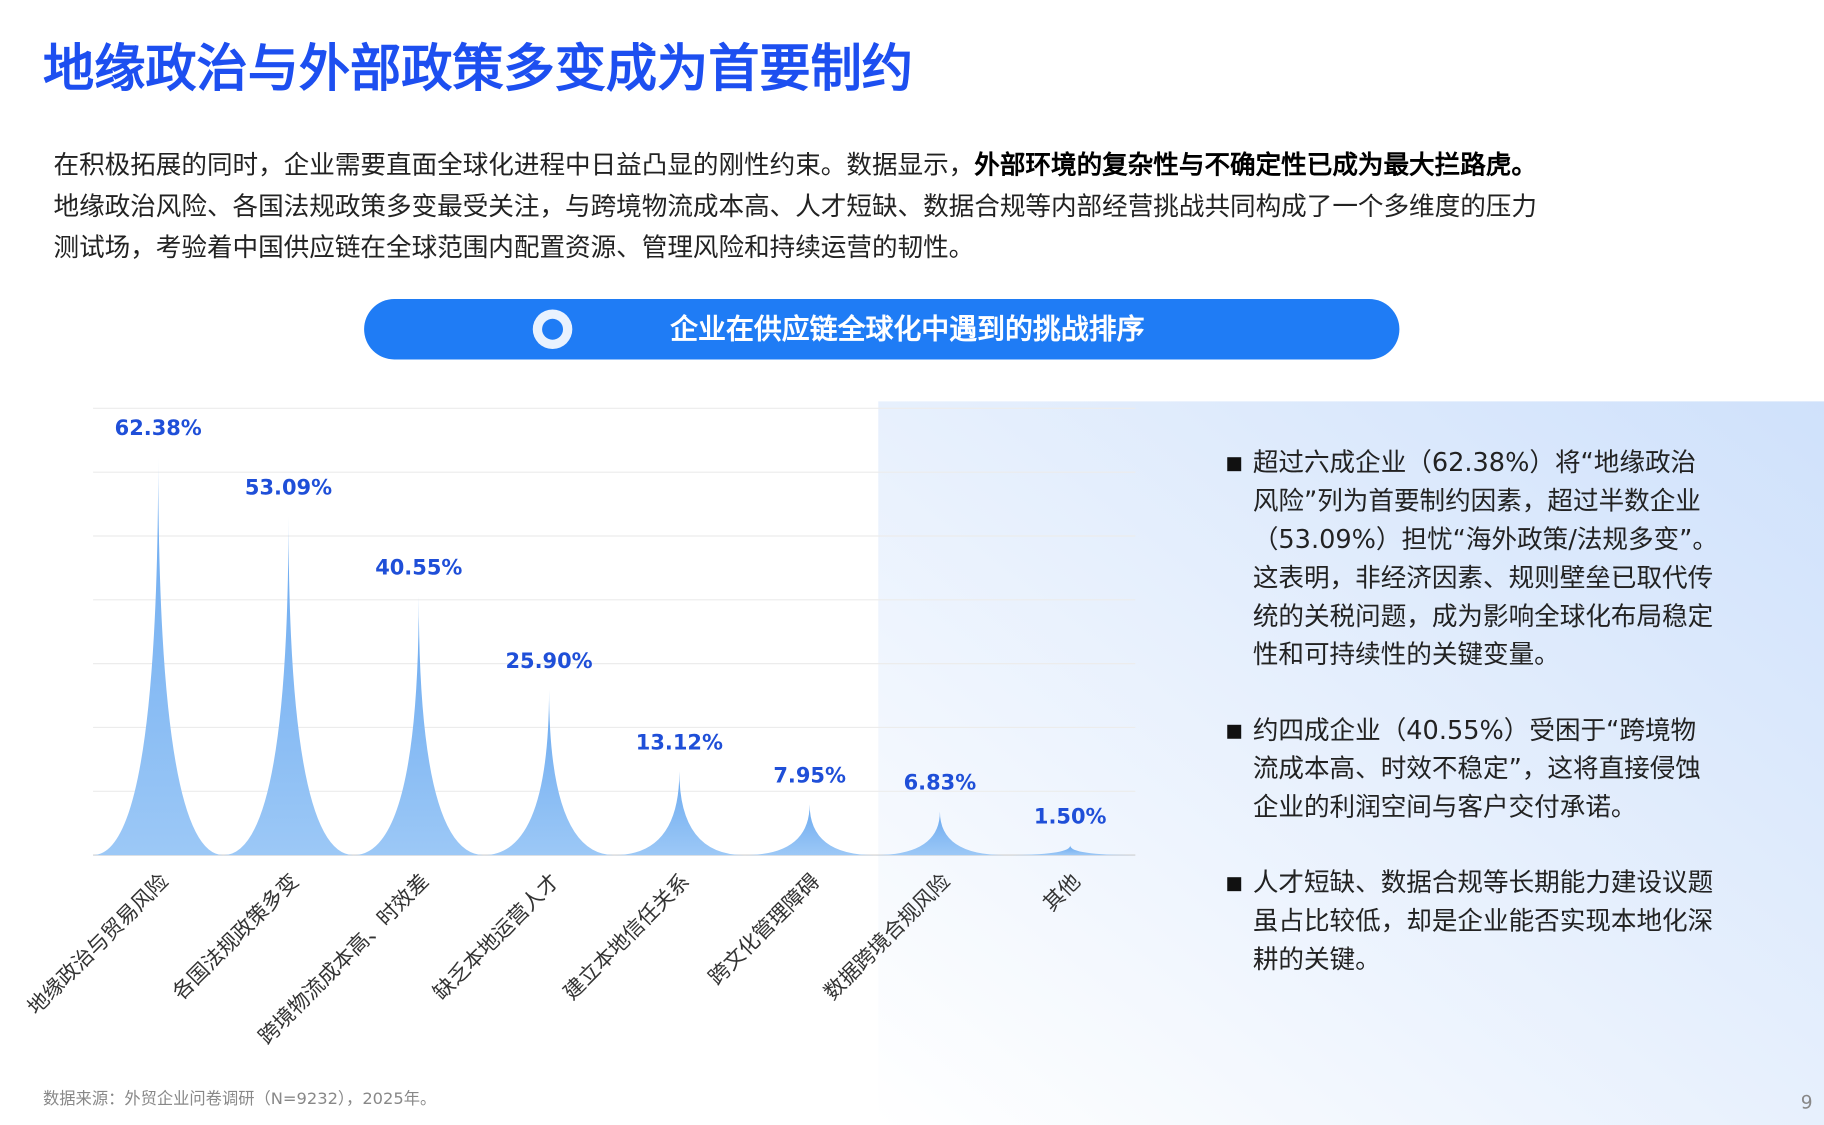 The width and height of the screenshot is (1824, 1125). I want to click on x-tick-label: 跨文化管理障碍, so click(764, 929).